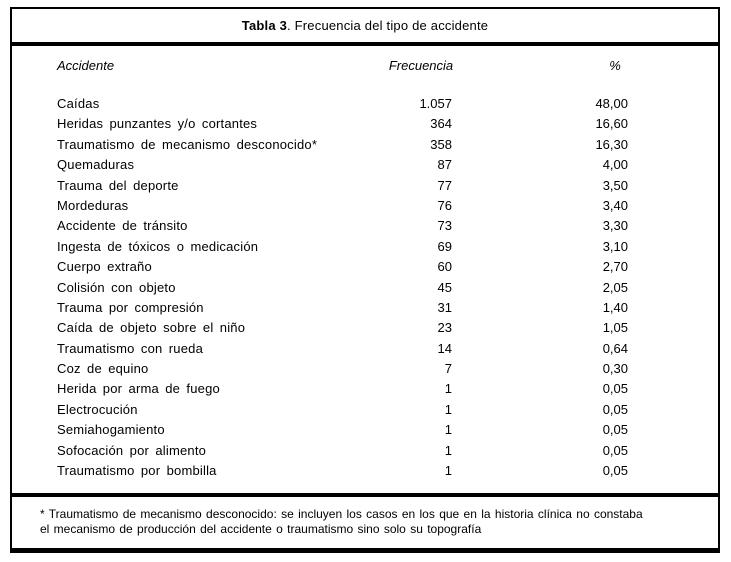 This screenshot has width=731, height=562. Describe the element at coordinates (444, 267) in the screenshot. I see `frequency-value: 60` at that location.